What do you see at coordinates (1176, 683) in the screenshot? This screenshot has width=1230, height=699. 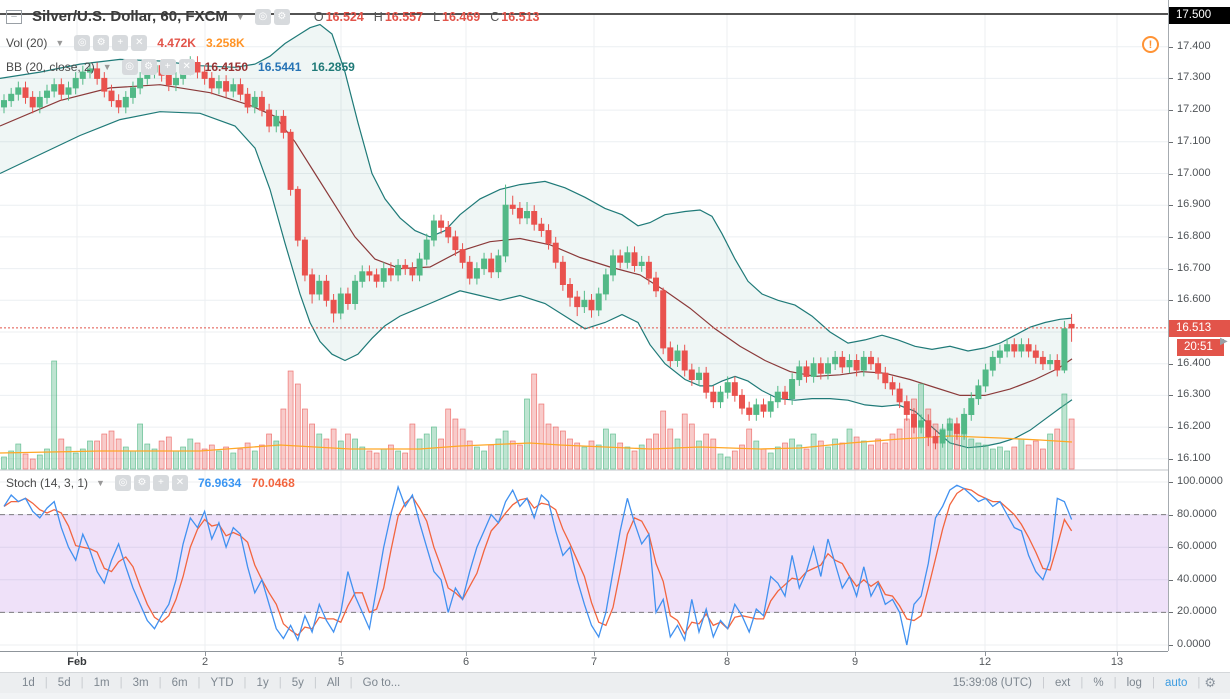 I see `auto-toggle: auto` at bounding box center [1176, 683].